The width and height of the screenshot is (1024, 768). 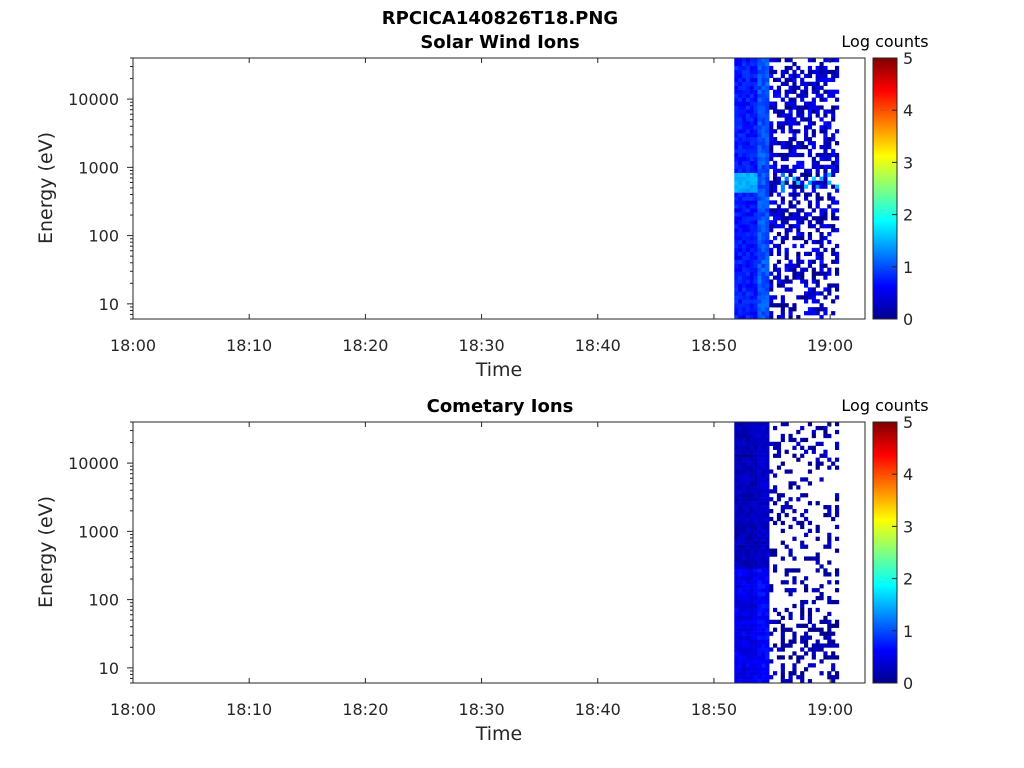 I want to click on x-axis-label: Time, so click(x=499, y=734).